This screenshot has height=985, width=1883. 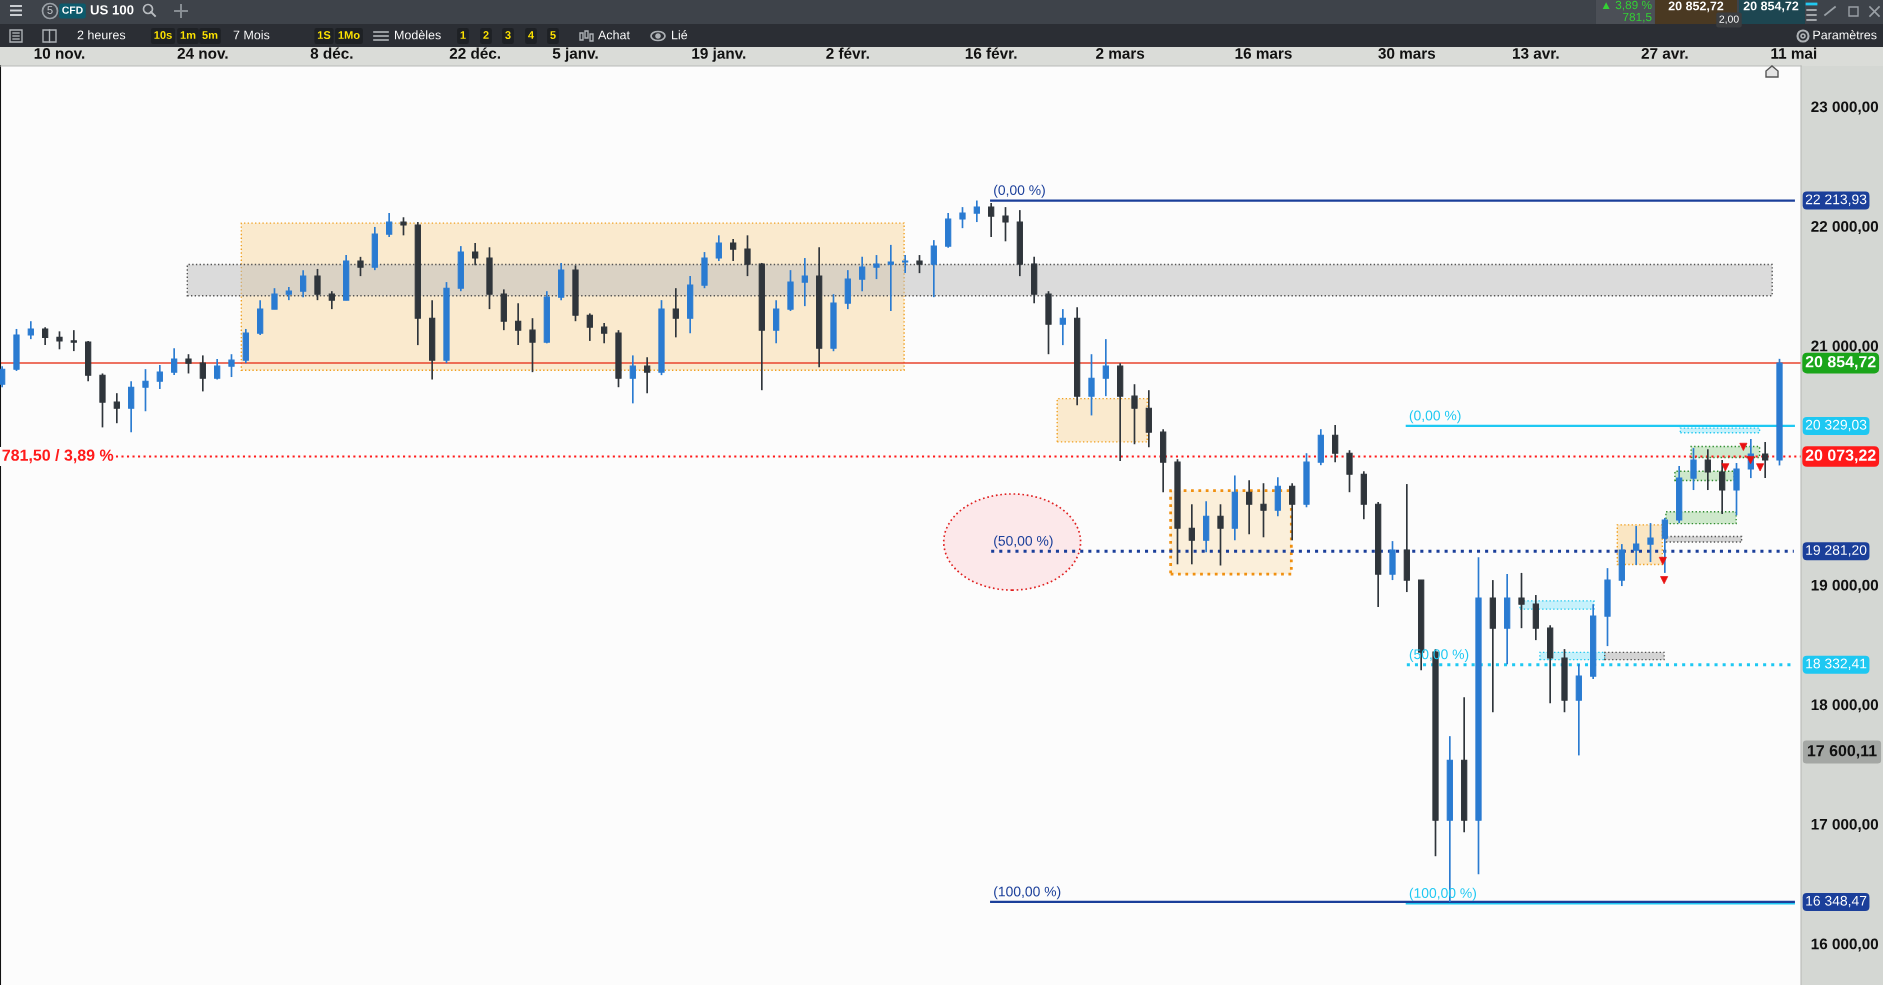 I want to click on x-tick-label: 10 nov., so click(x=59, y=53).